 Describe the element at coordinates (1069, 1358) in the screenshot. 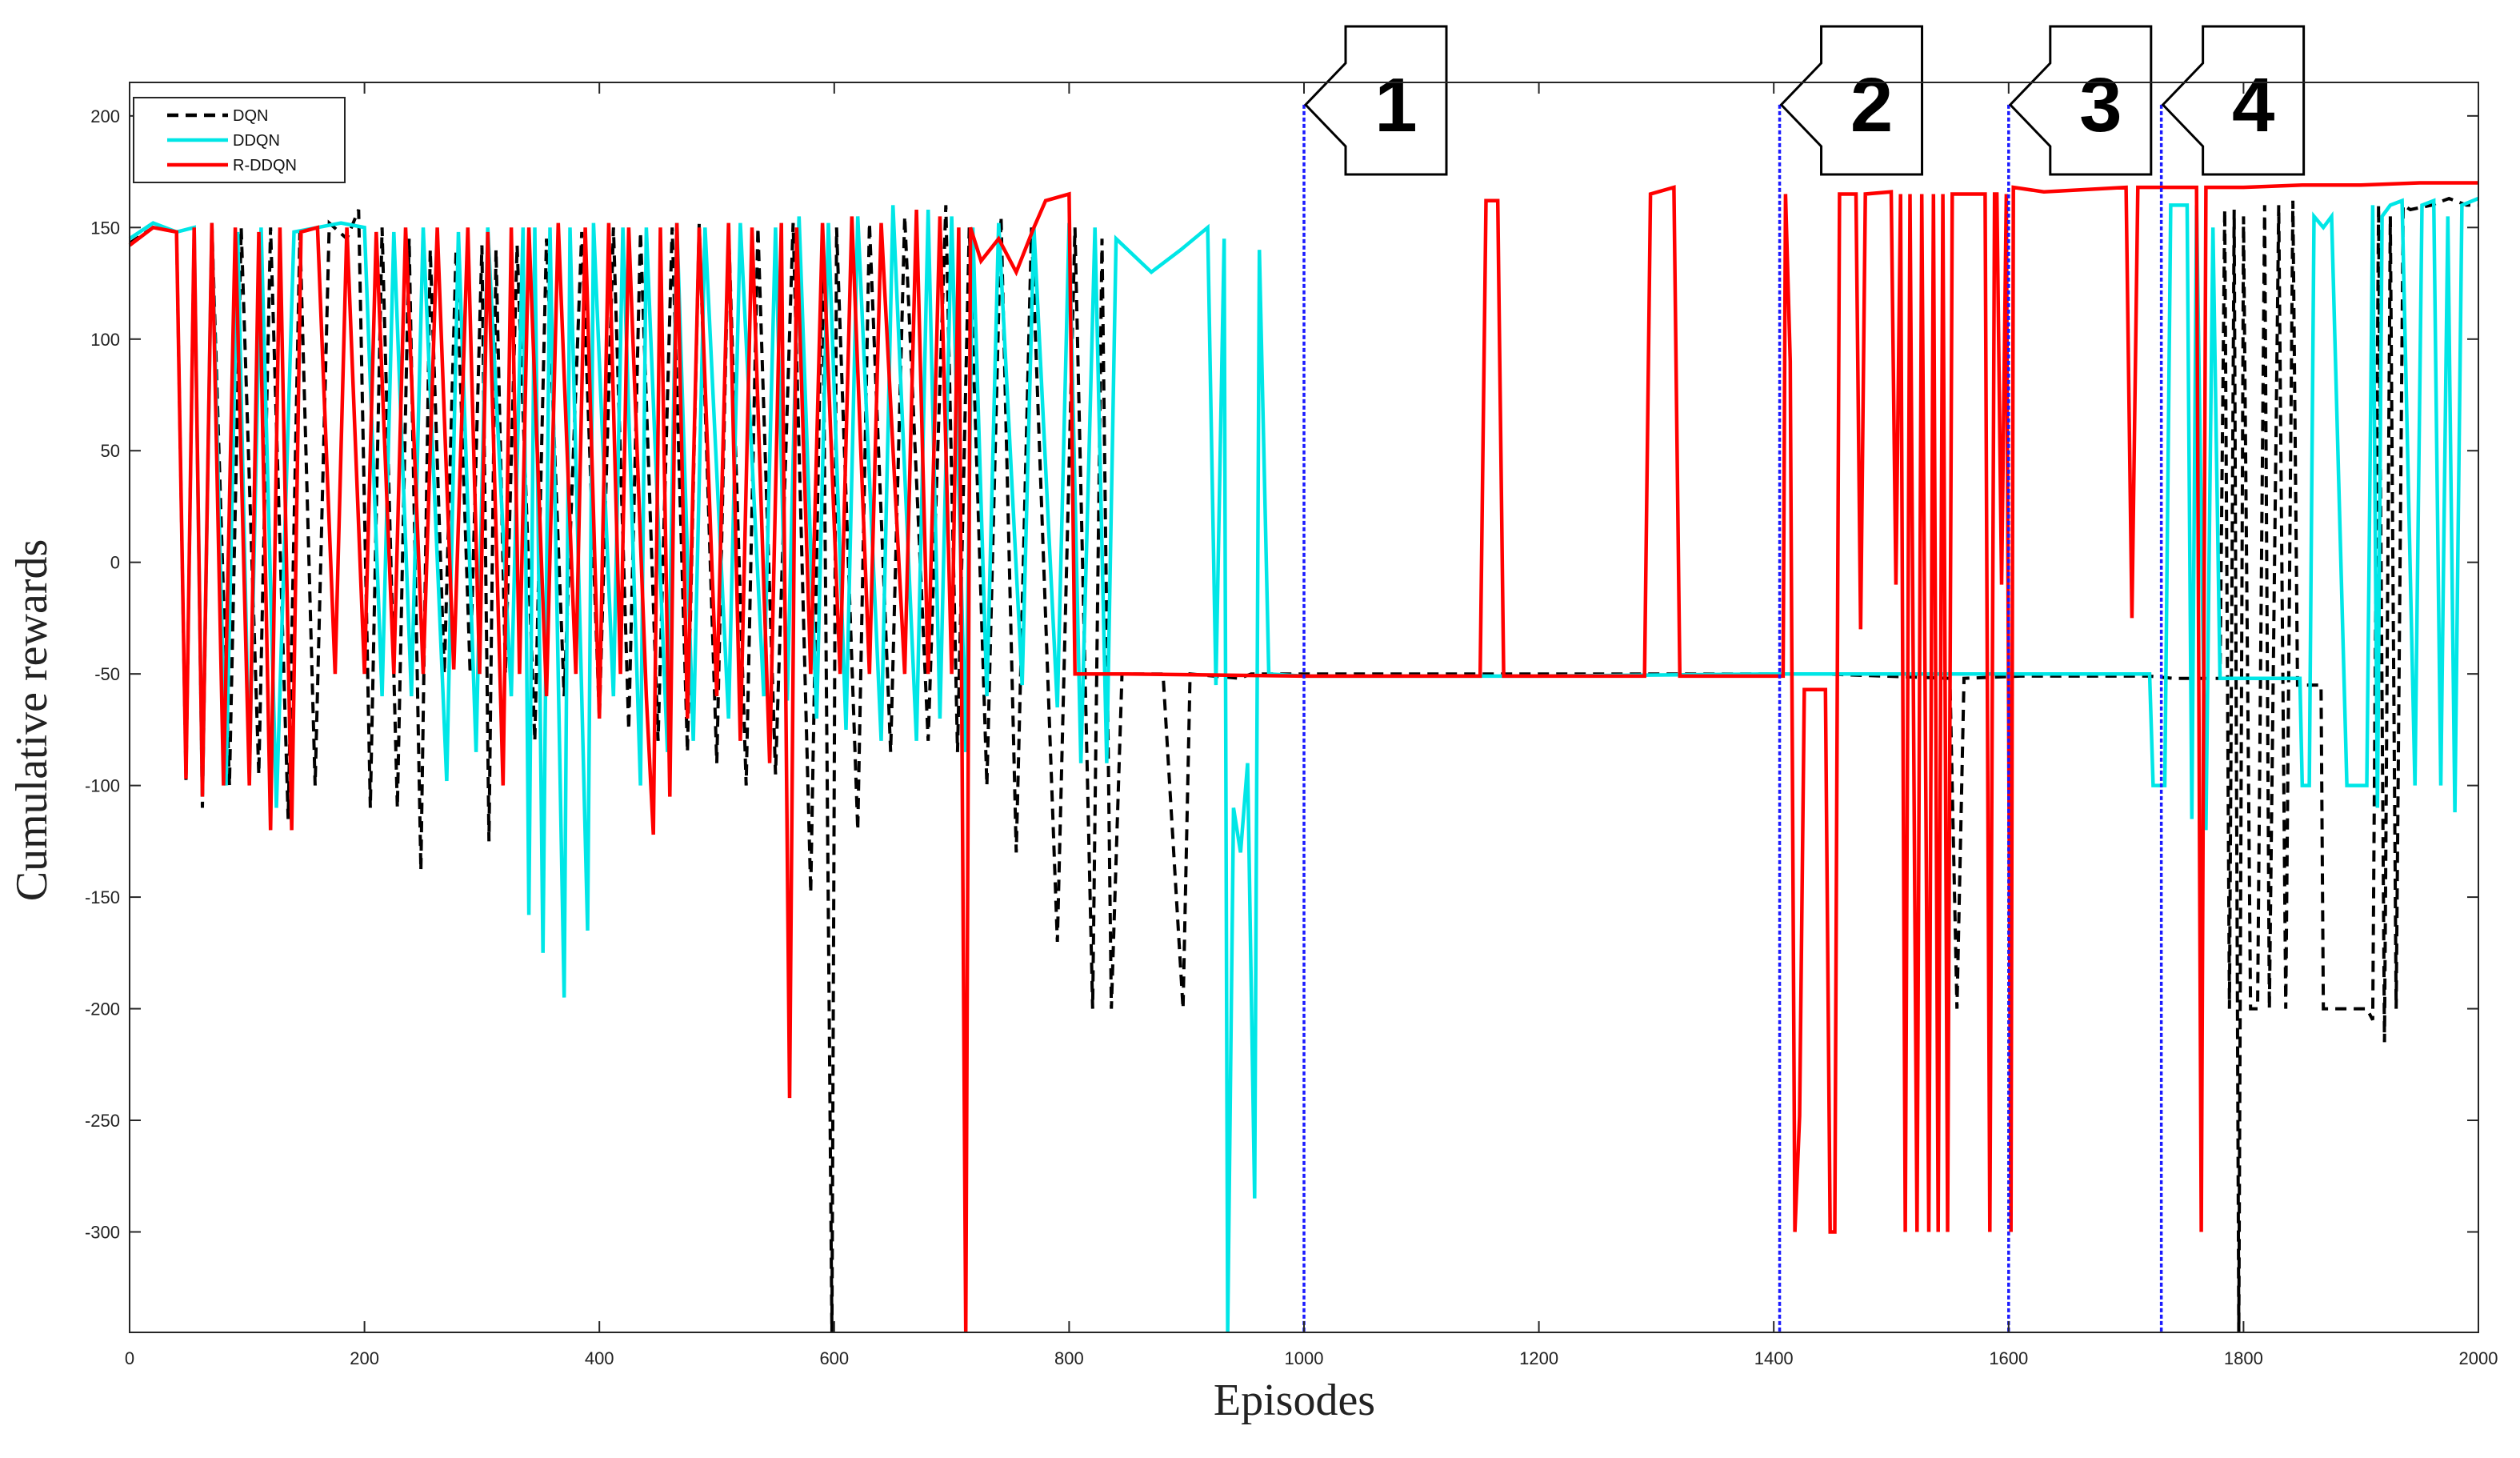

I see `x-tick-label: 800` at that location.